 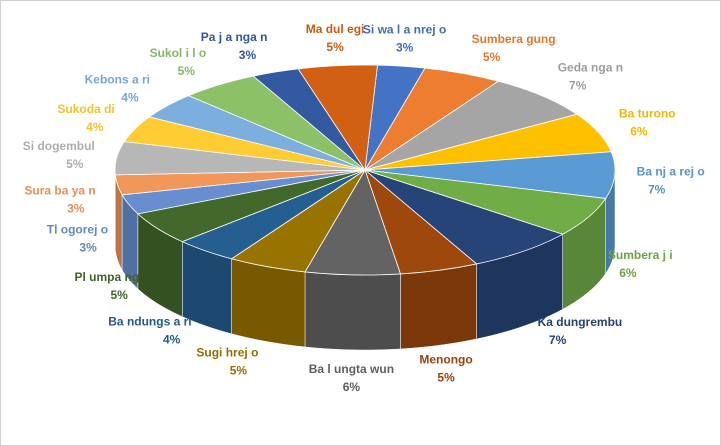 I want to click on slice-label: Ka dungrembu, so click(x=580, y=322).